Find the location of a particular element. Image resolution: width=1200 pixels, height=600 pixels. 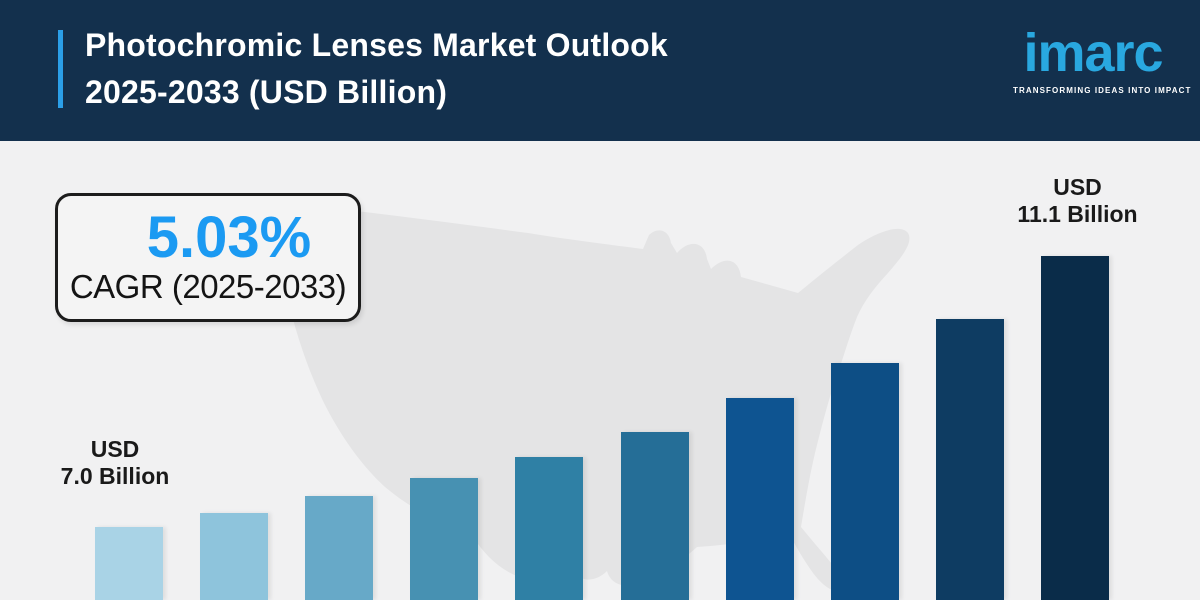

last-bar-value-label: USD 11.1 Billion is located at coordinates (1077, 201).